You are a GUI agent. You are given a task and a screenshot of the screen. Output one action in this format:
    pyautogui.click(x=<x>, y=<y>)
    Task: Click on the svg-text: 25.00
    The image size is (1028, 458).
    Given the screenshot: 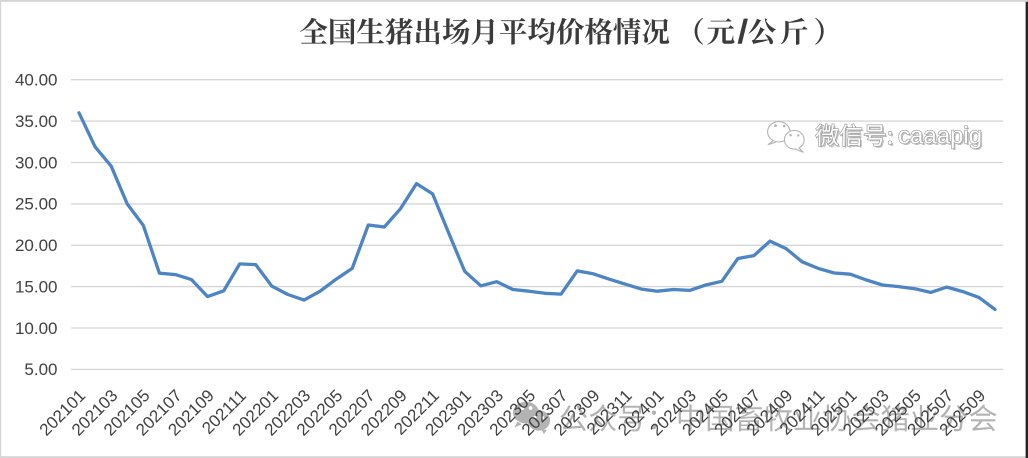 What is the action you would take?
    pyautogui.click(x=36, y=204)
    